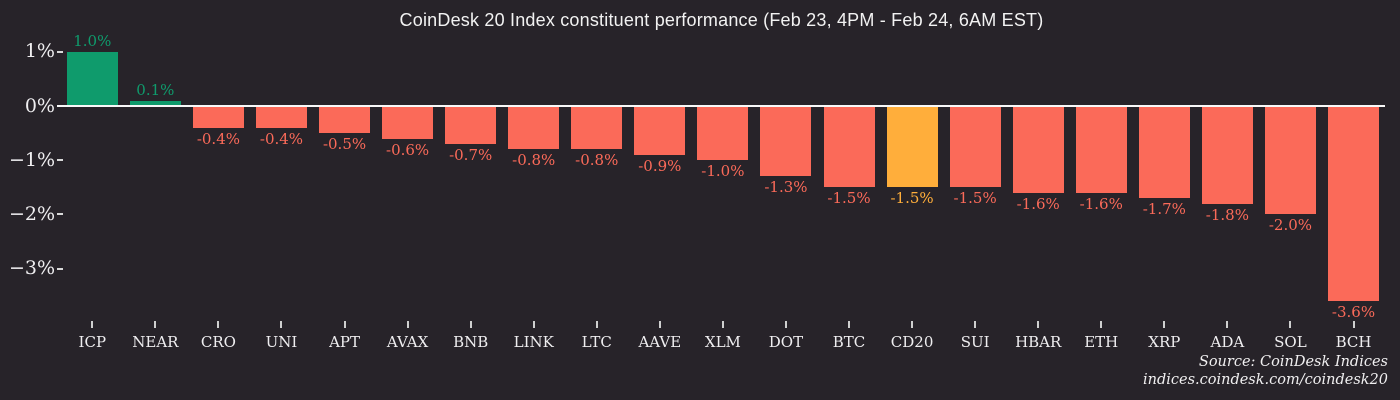 This screenshot has height=400, width=1400. I want to click on bar-value-label-BCH: -3.6%, so click(1353, 312).